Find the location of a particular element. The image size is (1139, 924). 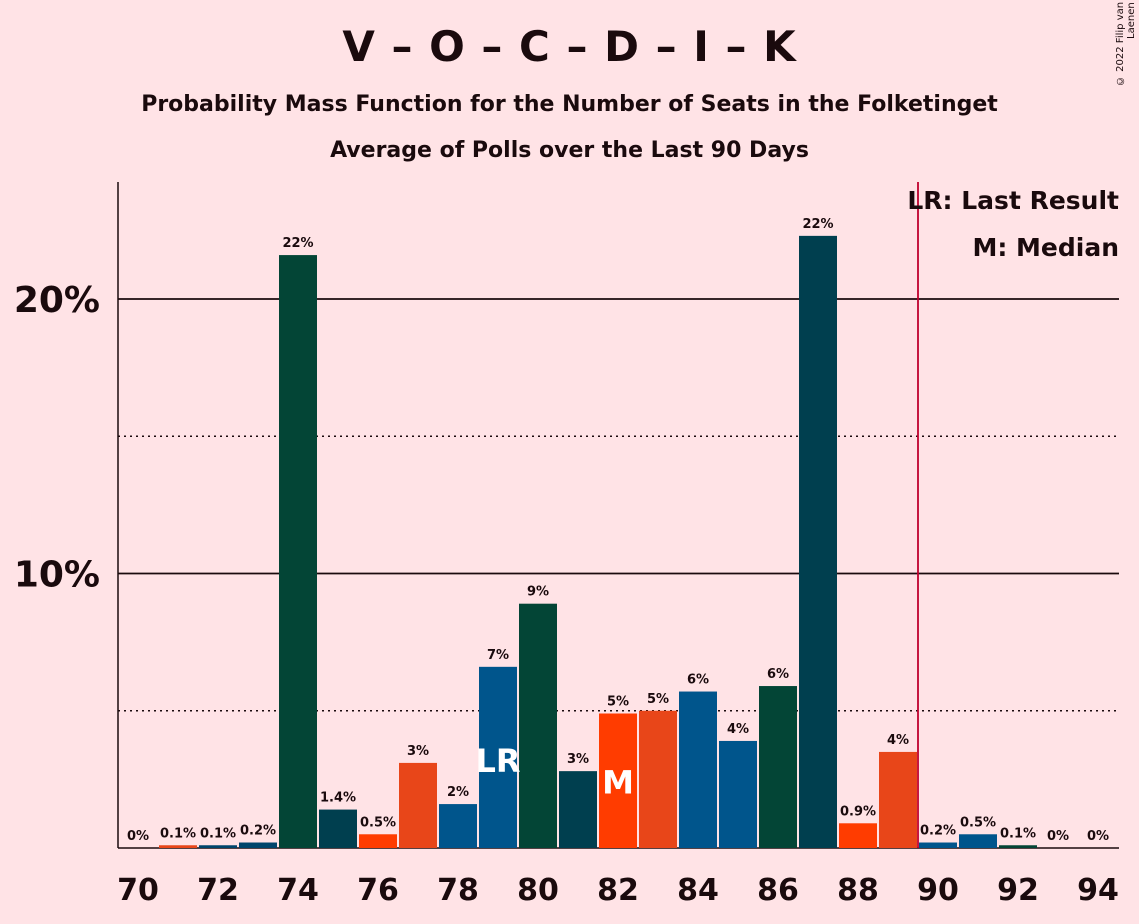

bar-value-label: 7% is located at coordinates (498, 655).